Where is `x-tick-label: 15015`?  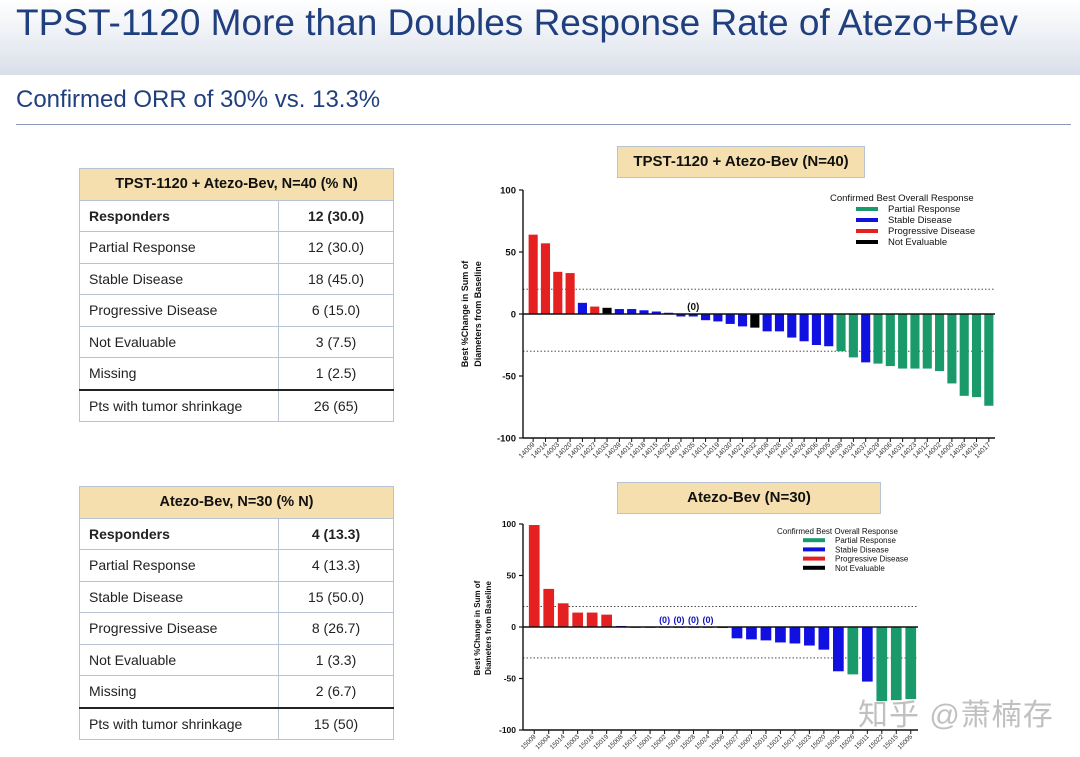
x-tick-label: 15015 is located at coordinates (891, 742).